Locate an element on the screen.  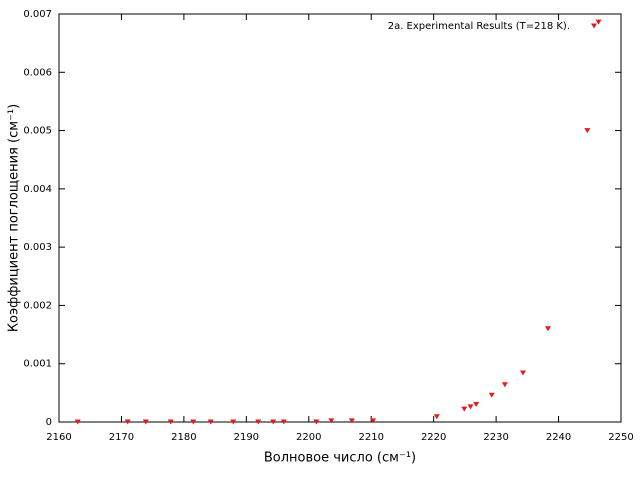
x-tick-label: 2160 is located at coordinates (58, 437).